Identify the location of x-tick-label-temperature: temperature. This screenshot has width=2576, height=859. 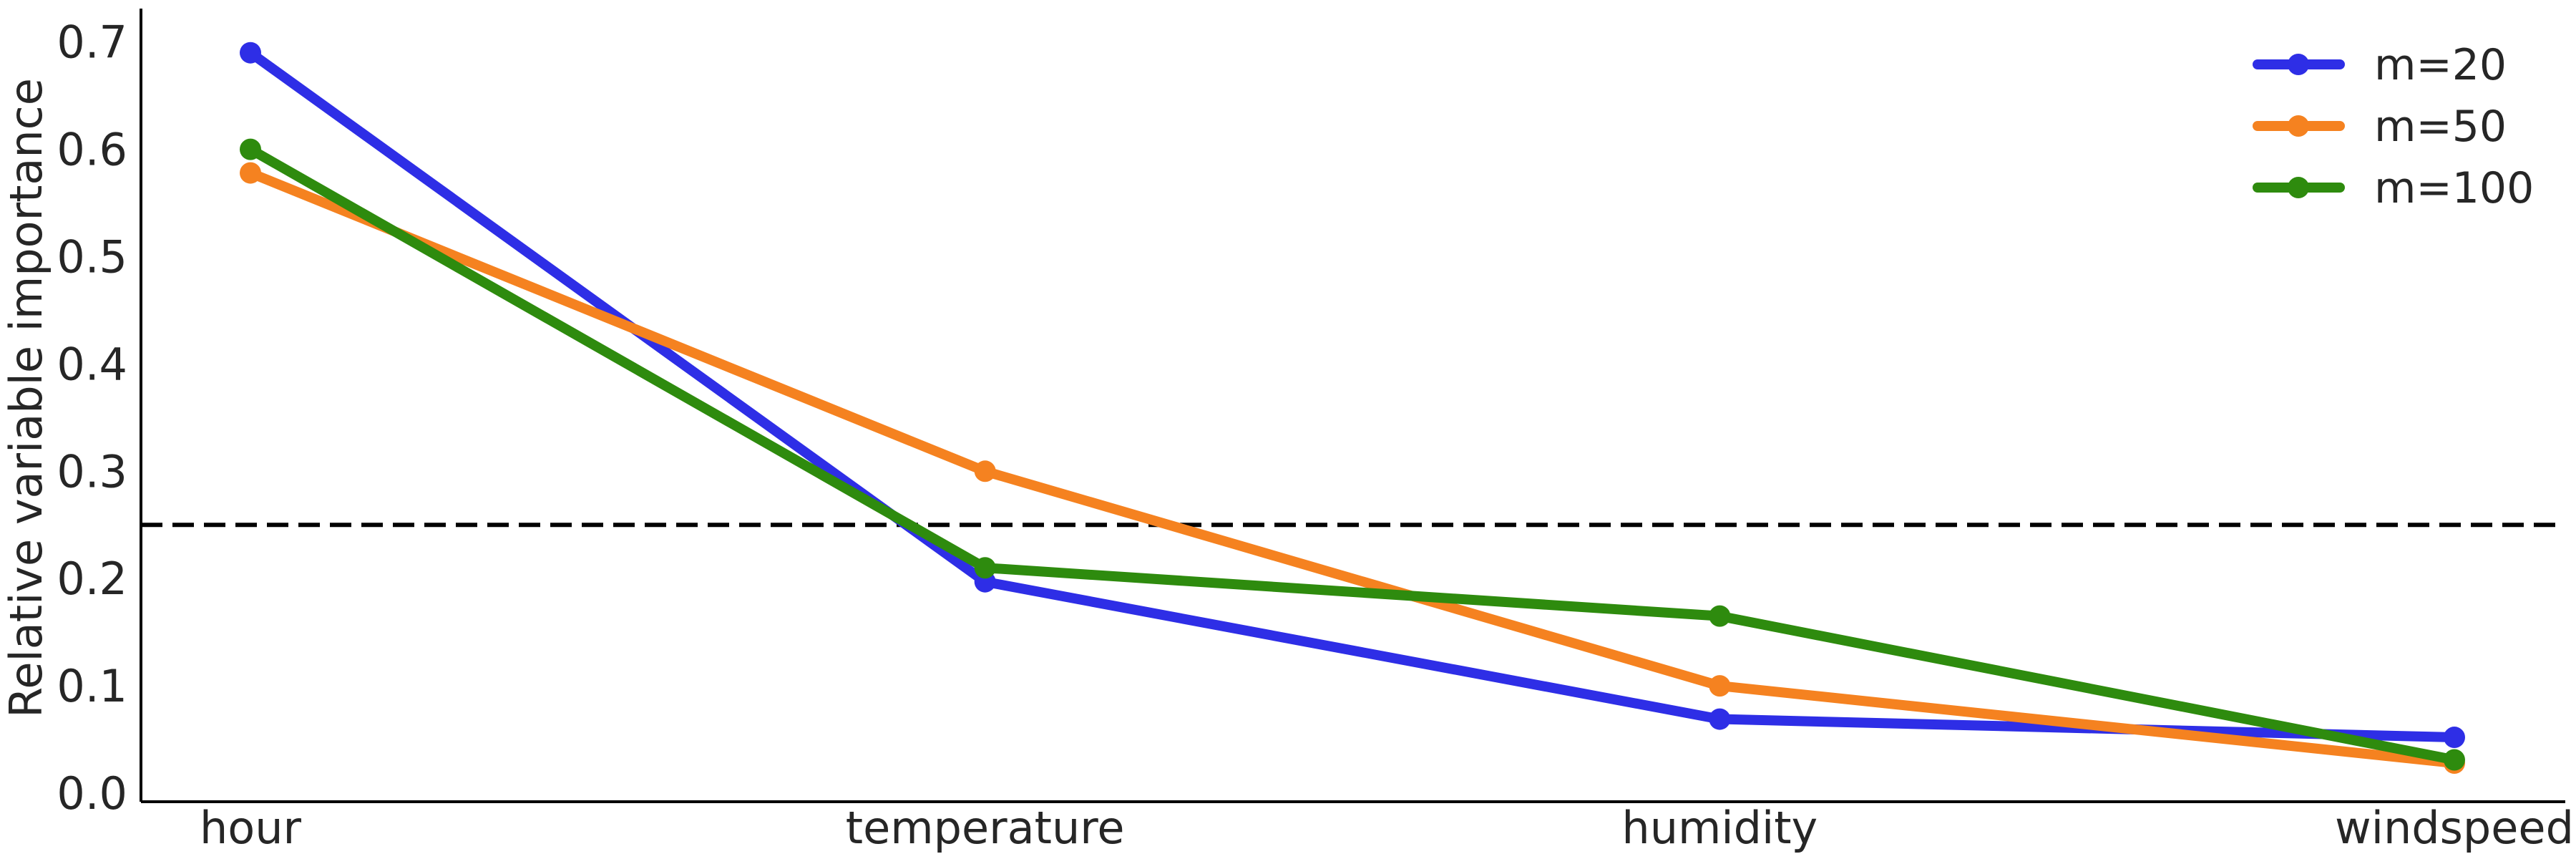
(985, 828).